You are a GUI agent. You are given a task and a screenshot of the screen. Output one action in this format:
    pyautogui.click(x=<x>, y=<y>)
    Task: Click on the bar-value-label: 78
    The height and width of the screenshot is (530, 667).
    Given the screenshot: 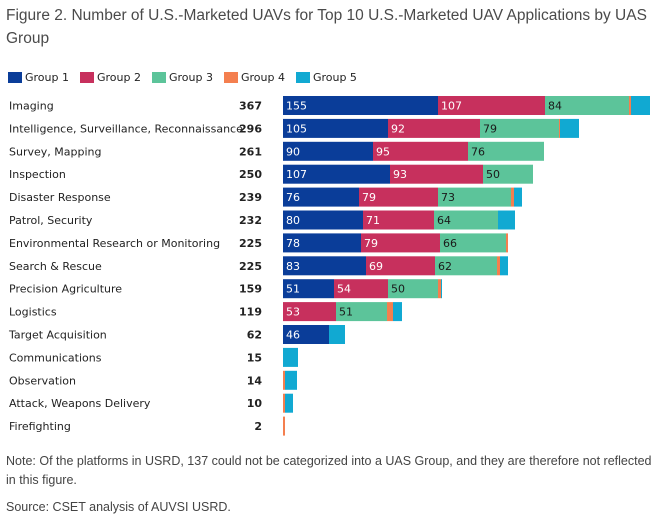 What is the action you would take?
    pyautogui.click(x=293, y=243)
    